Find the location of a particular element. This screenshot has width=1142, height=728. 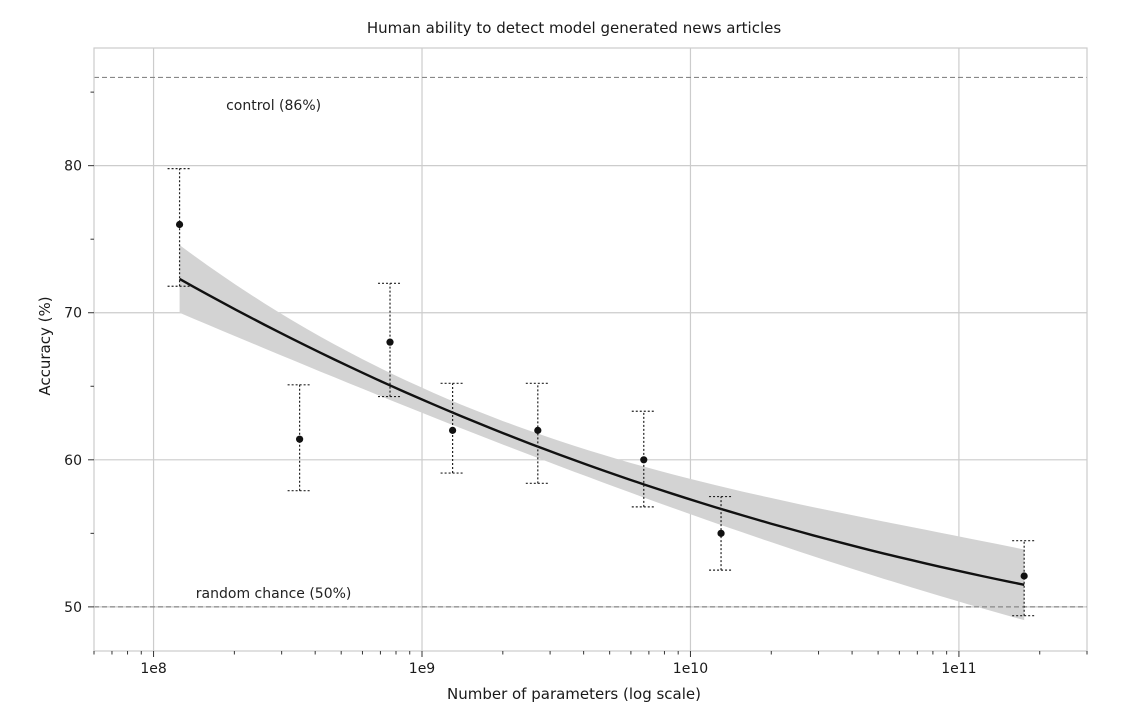

x-tick-label: 1e9 is located at coordinates (422, 669).